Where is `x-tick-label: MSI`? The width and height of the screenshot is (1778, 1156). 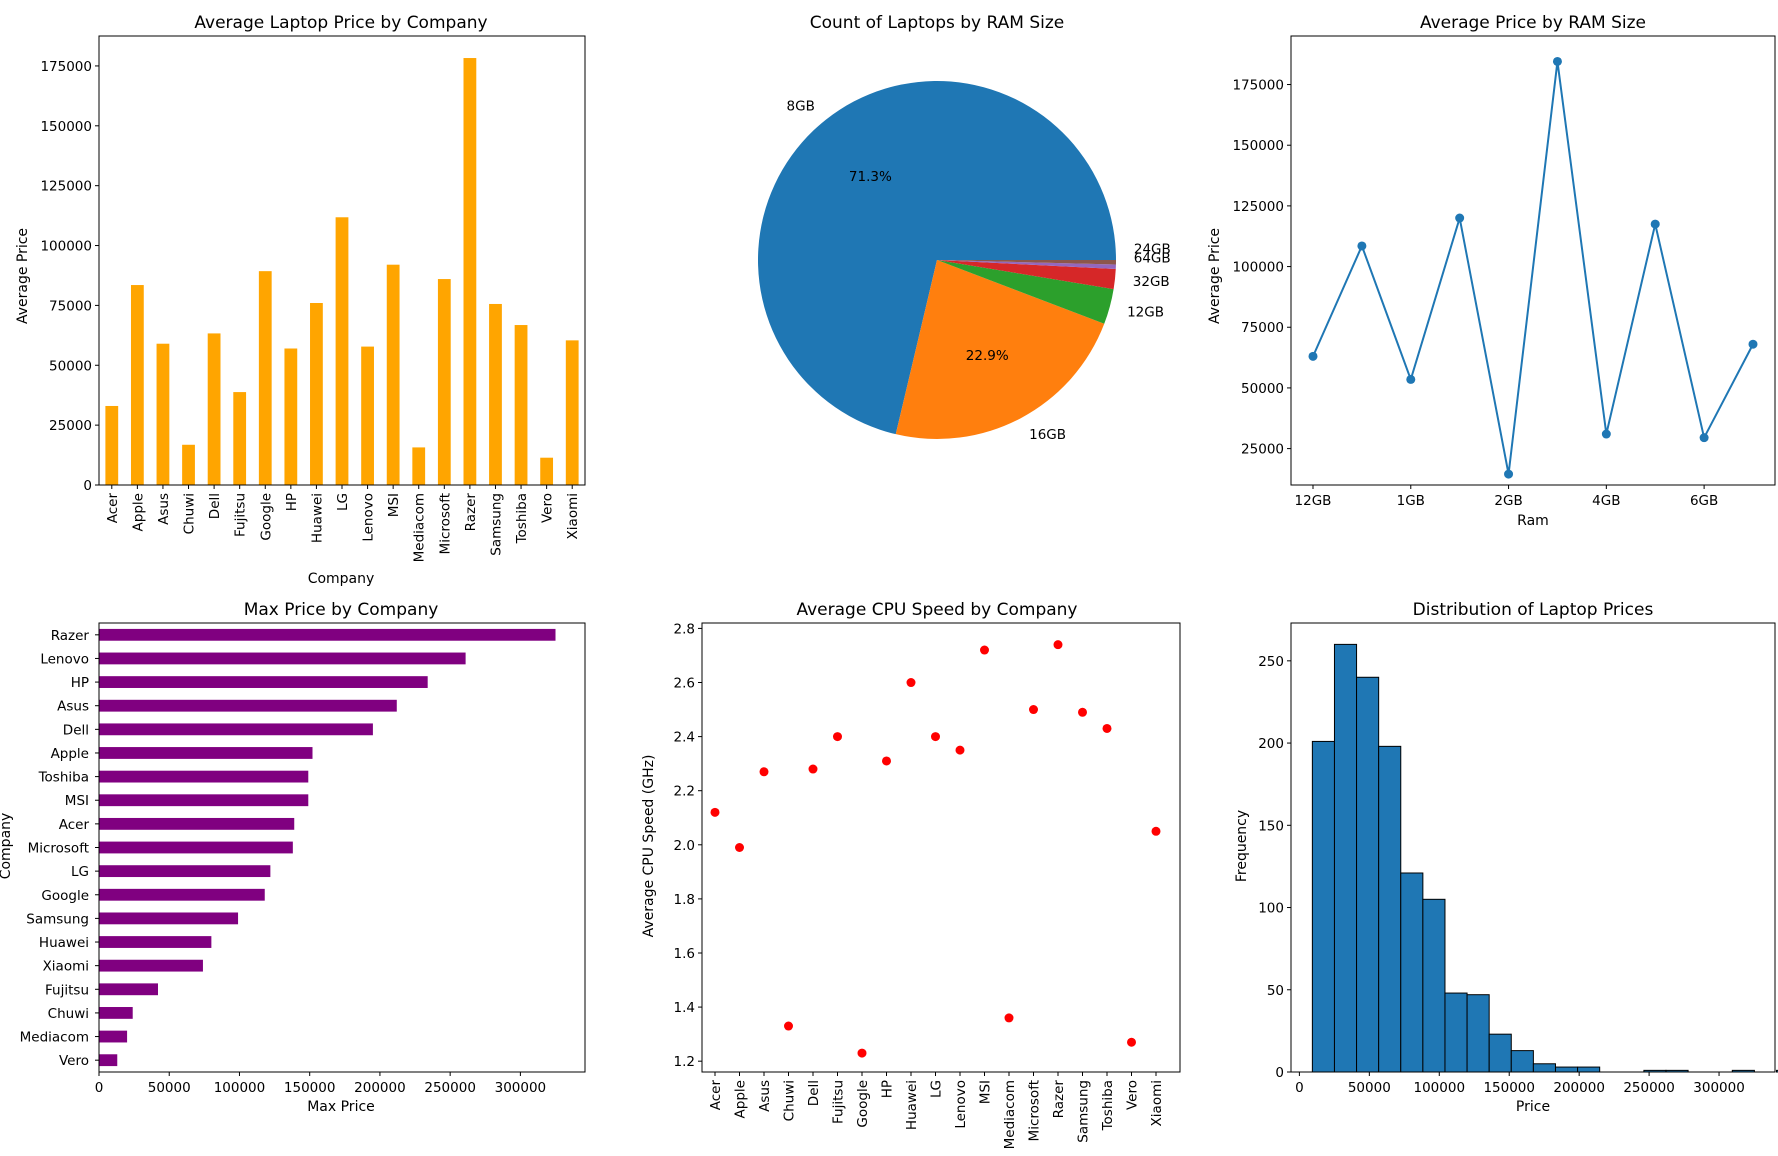
x-tick-label: MSI is located at coordinates (986, 1092).